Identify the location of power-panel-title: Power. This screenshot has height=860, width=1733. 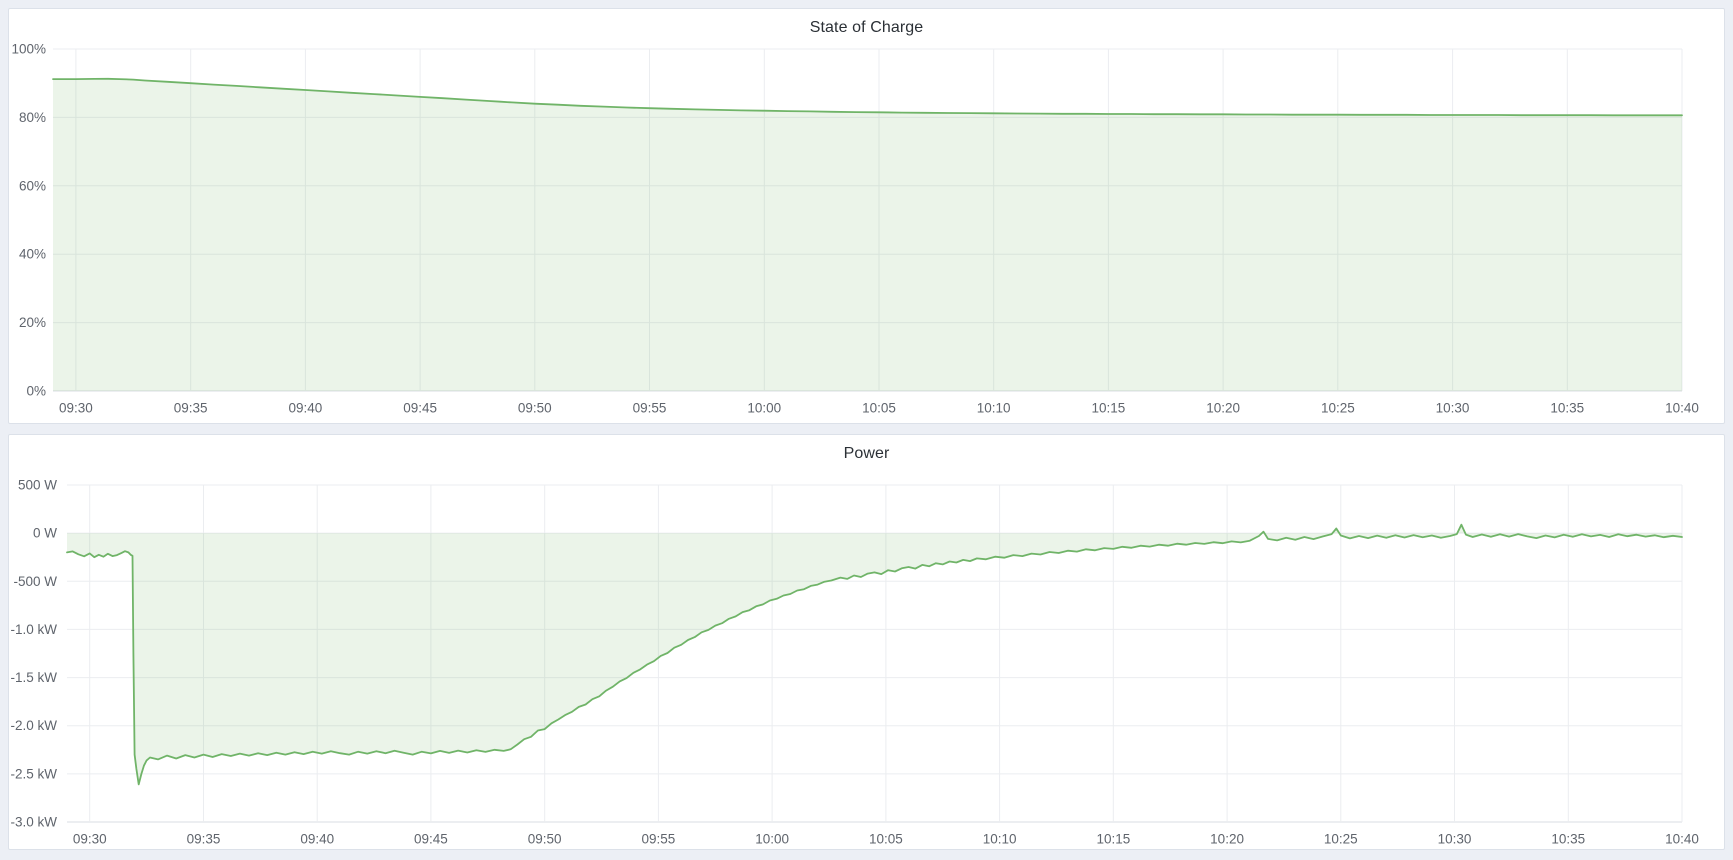
(866, 453).